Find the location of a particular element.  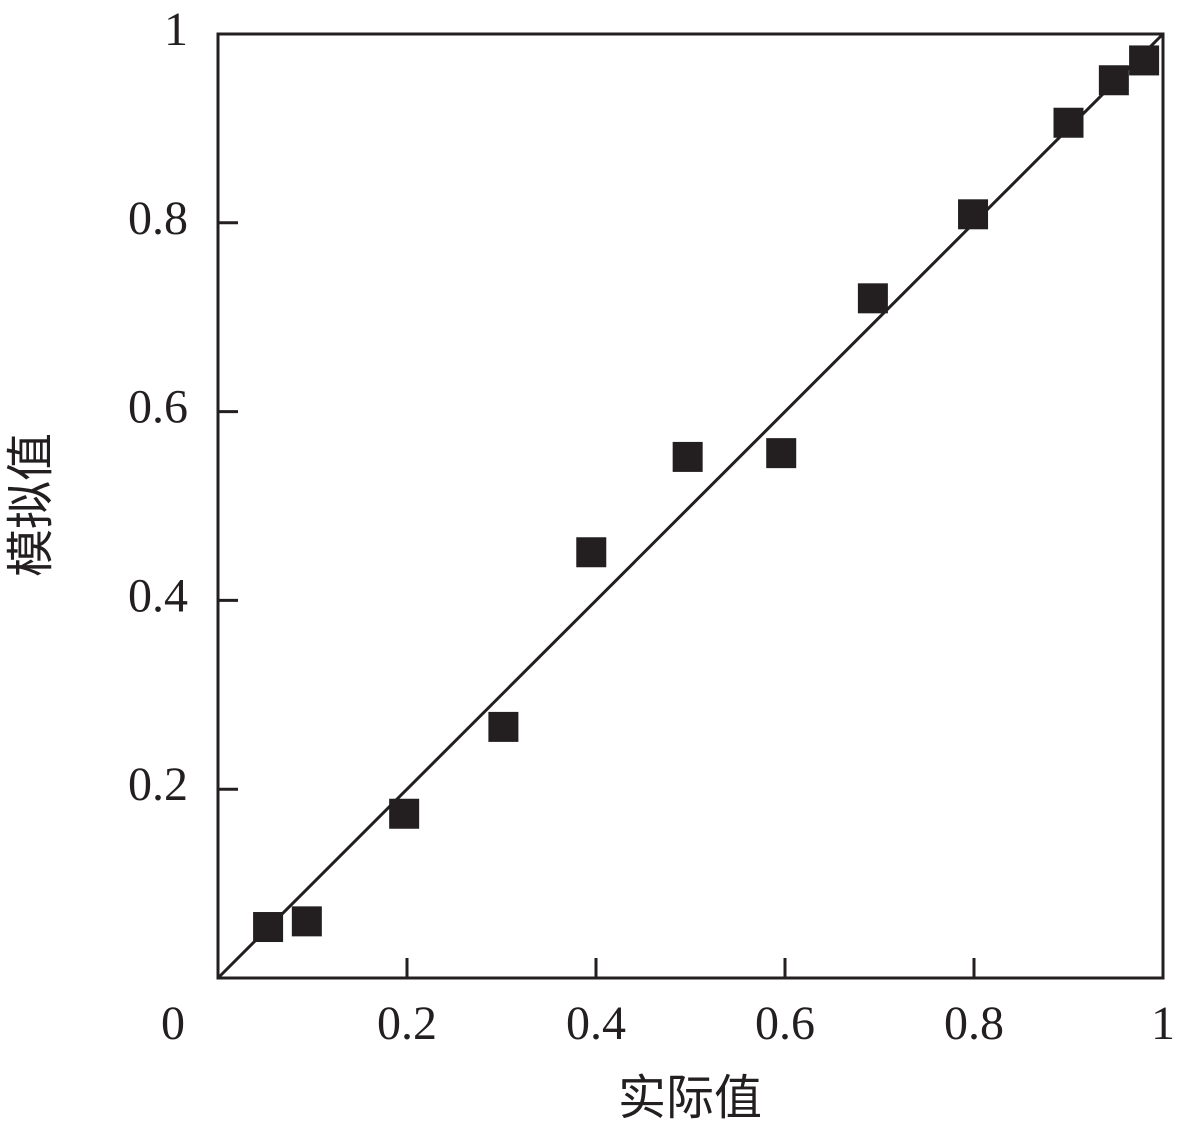

x-tick-label: 0 is located at coordinates (173, 1023).